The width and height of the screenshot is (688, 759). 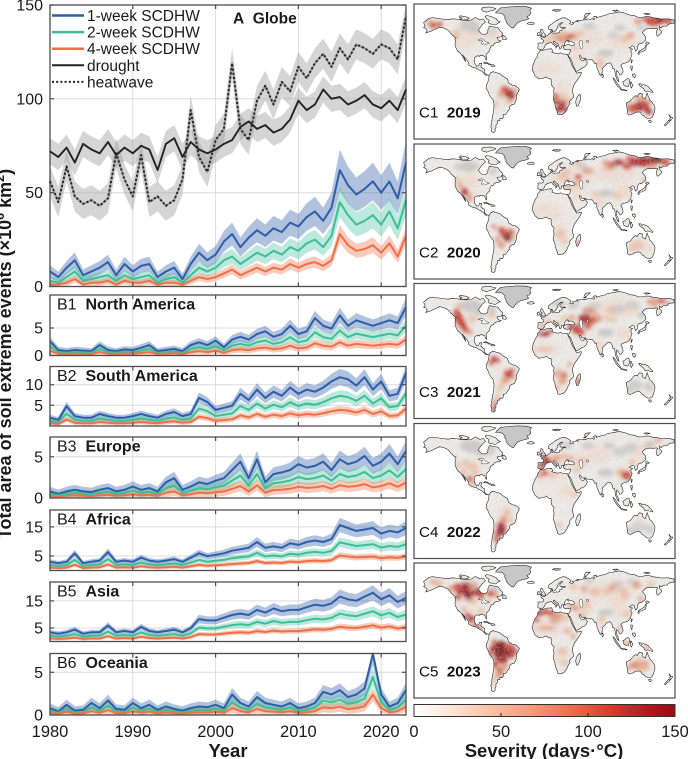 I want to click on svg-text: C3 2021, so click(x=450, y=392).